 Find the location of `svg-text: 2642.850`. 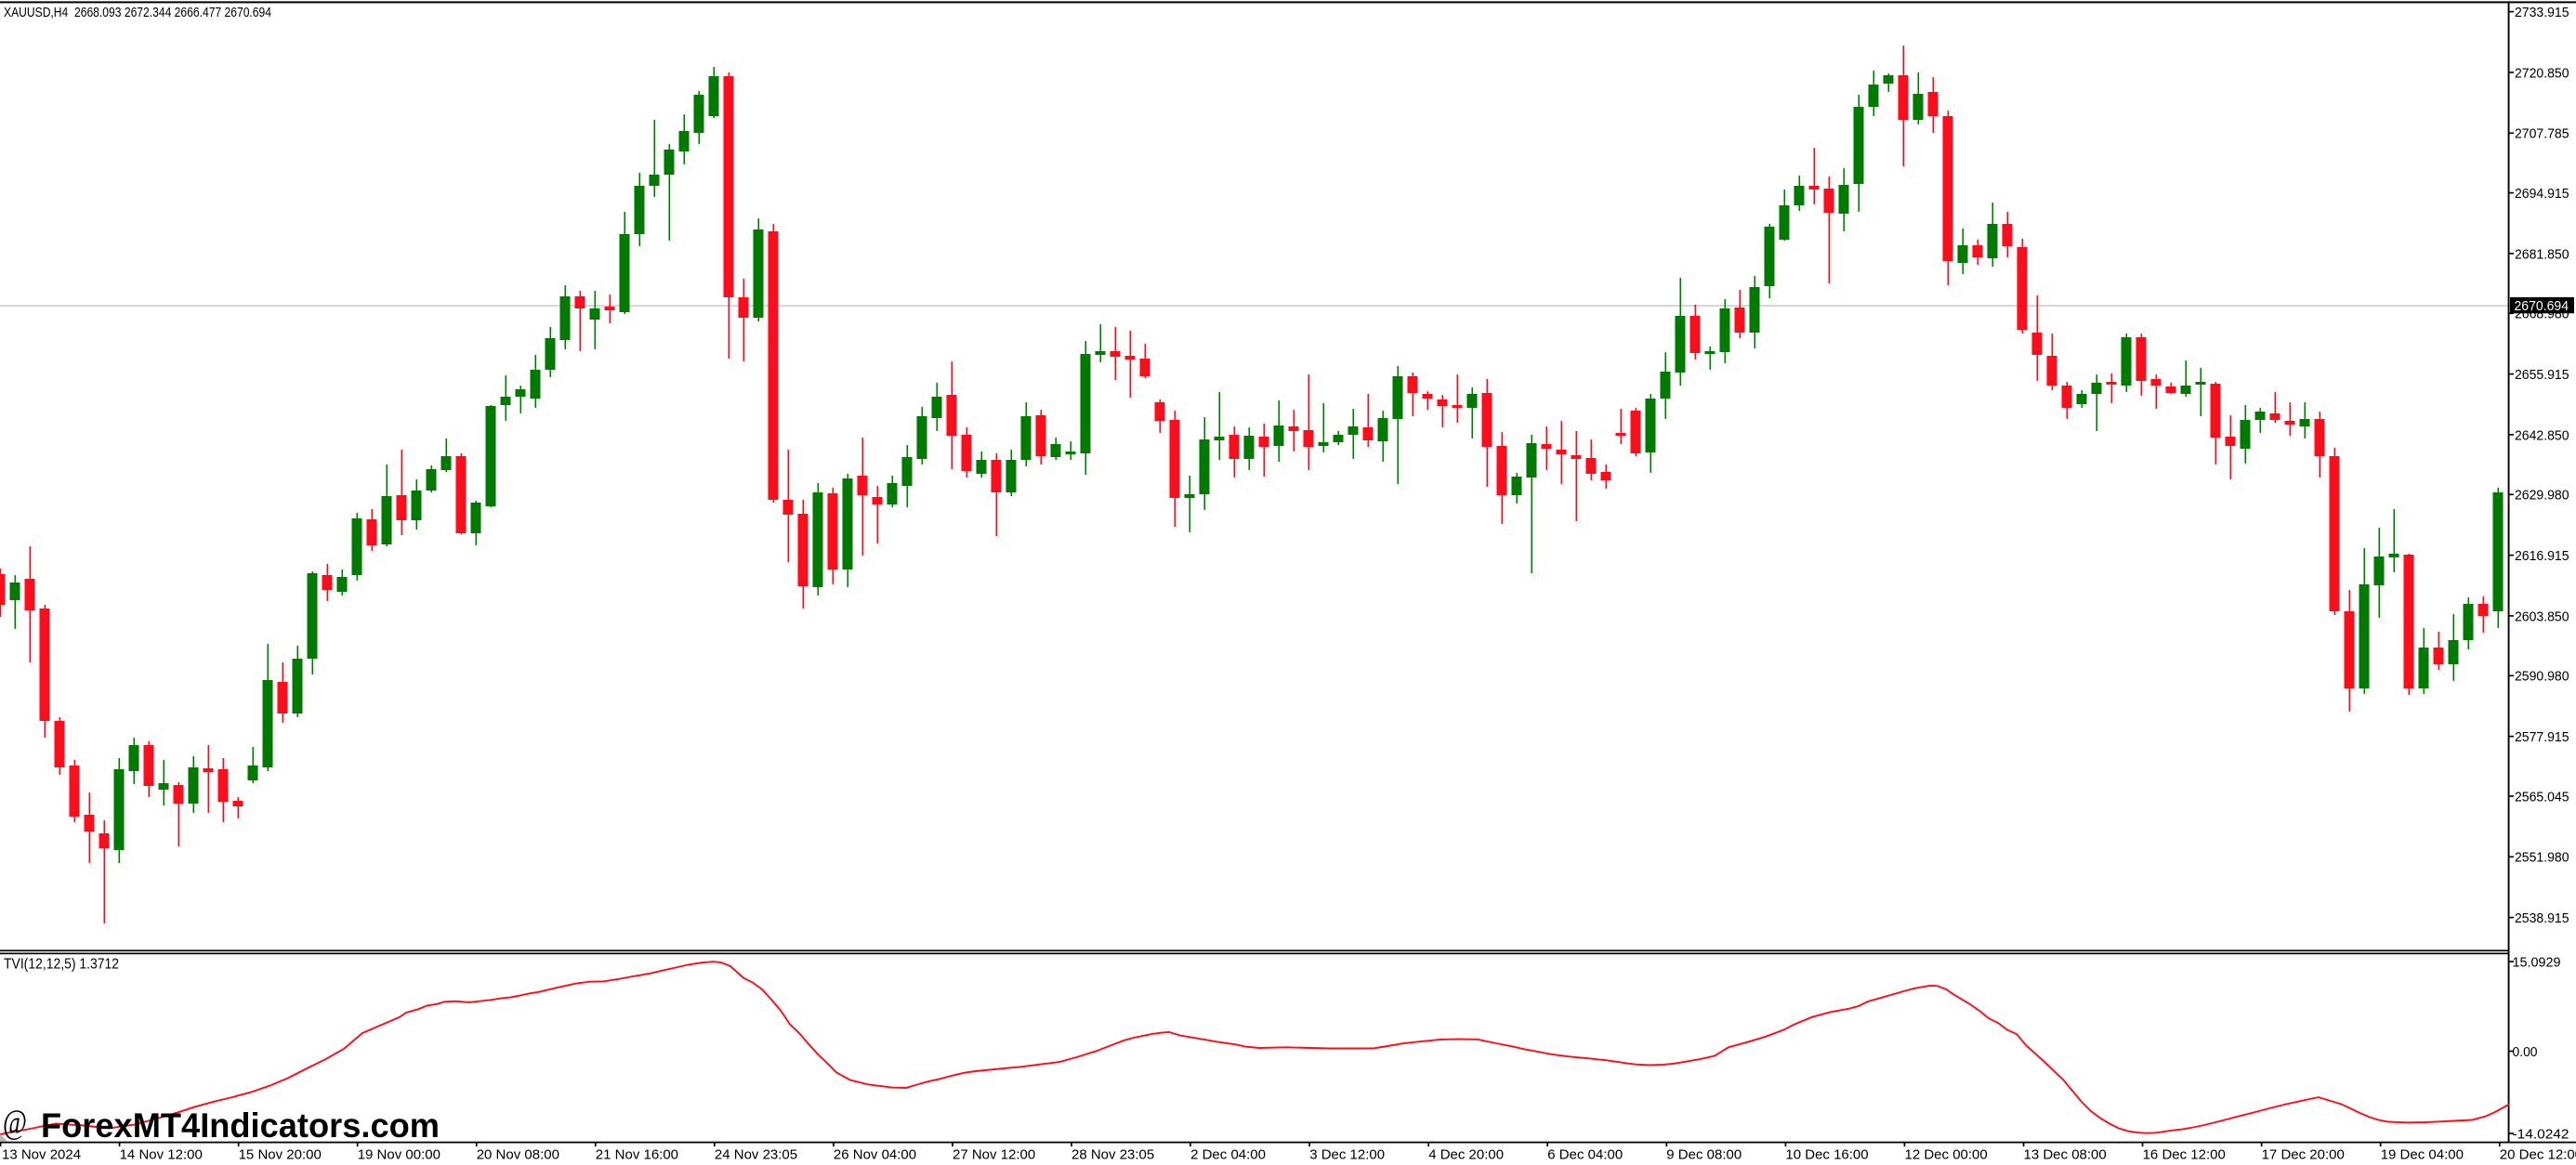

svg-text: 2642.850 is located at coordinates (2542, 435).